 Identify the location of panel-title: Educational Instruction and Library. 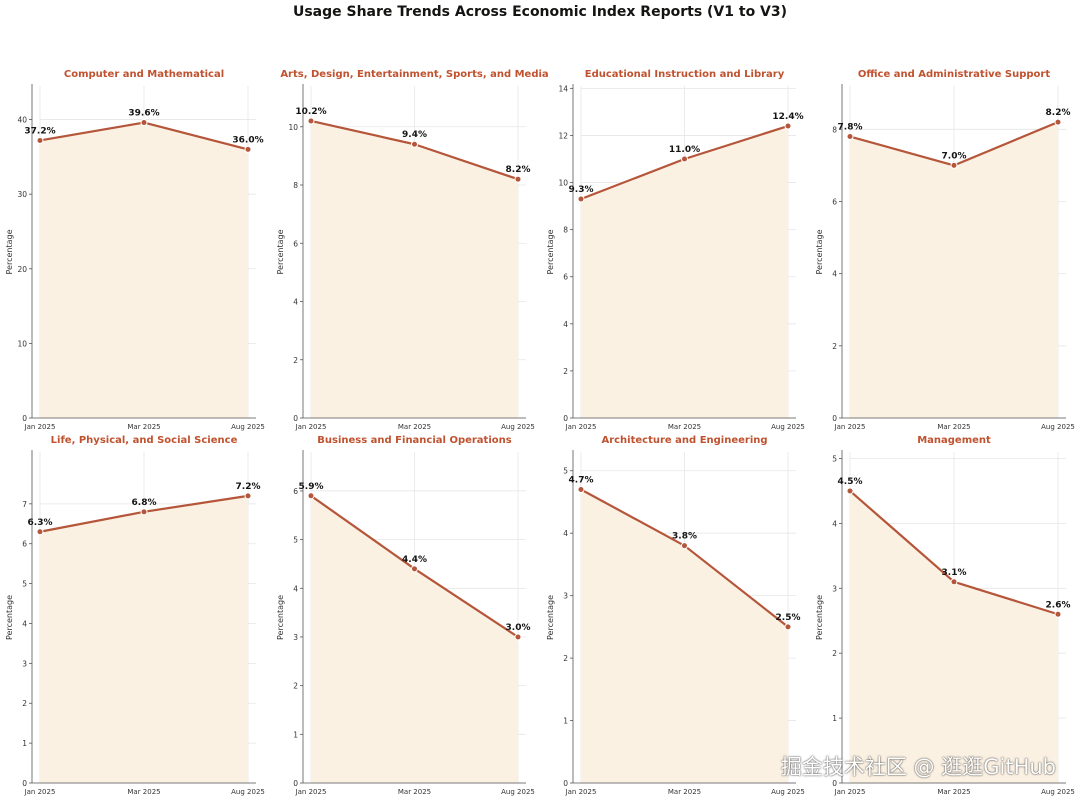
(685, 74).